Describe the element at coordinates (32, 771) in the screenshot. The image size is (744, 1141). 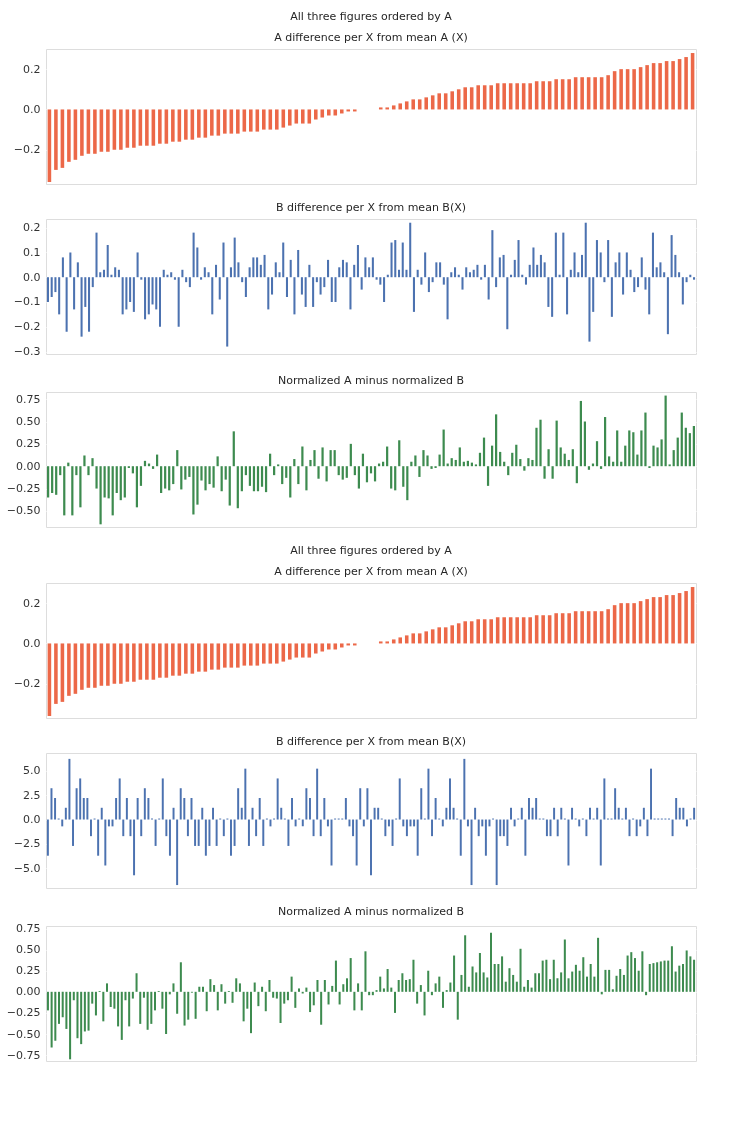
I see `y-tick-label: 5.0` at that location.